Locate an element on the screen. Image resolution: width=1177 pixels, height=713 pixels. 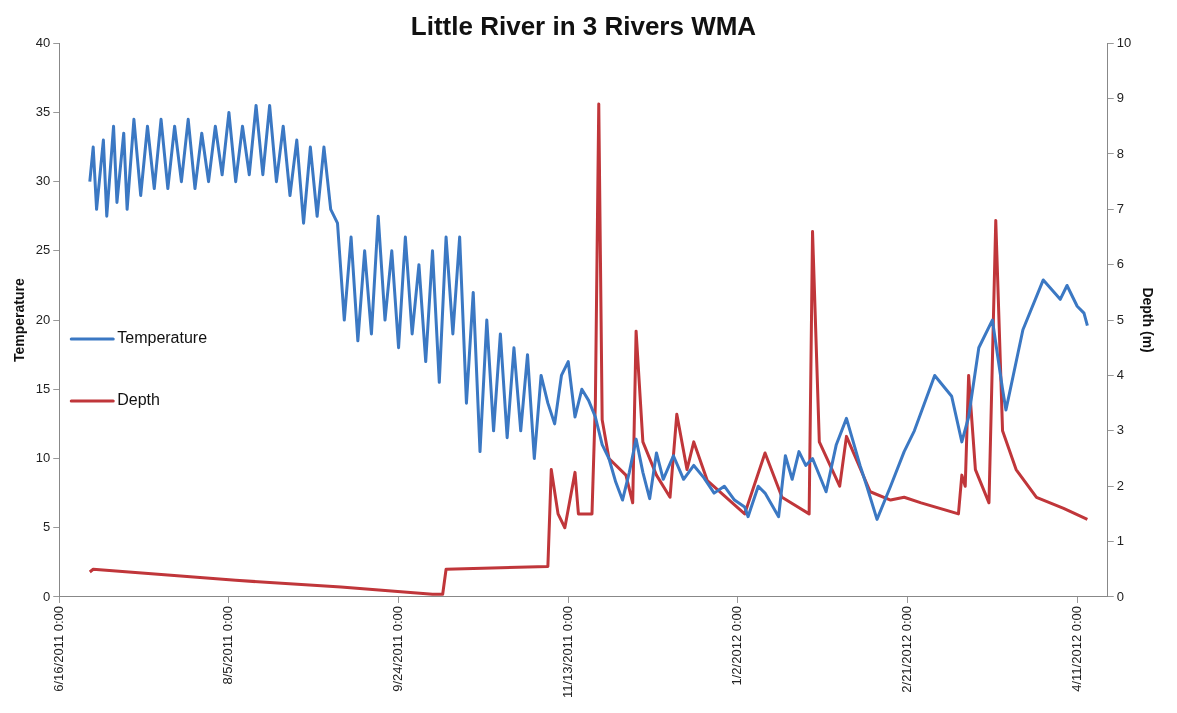
y-tick-label: 30 is located at coordinates (43, 181).